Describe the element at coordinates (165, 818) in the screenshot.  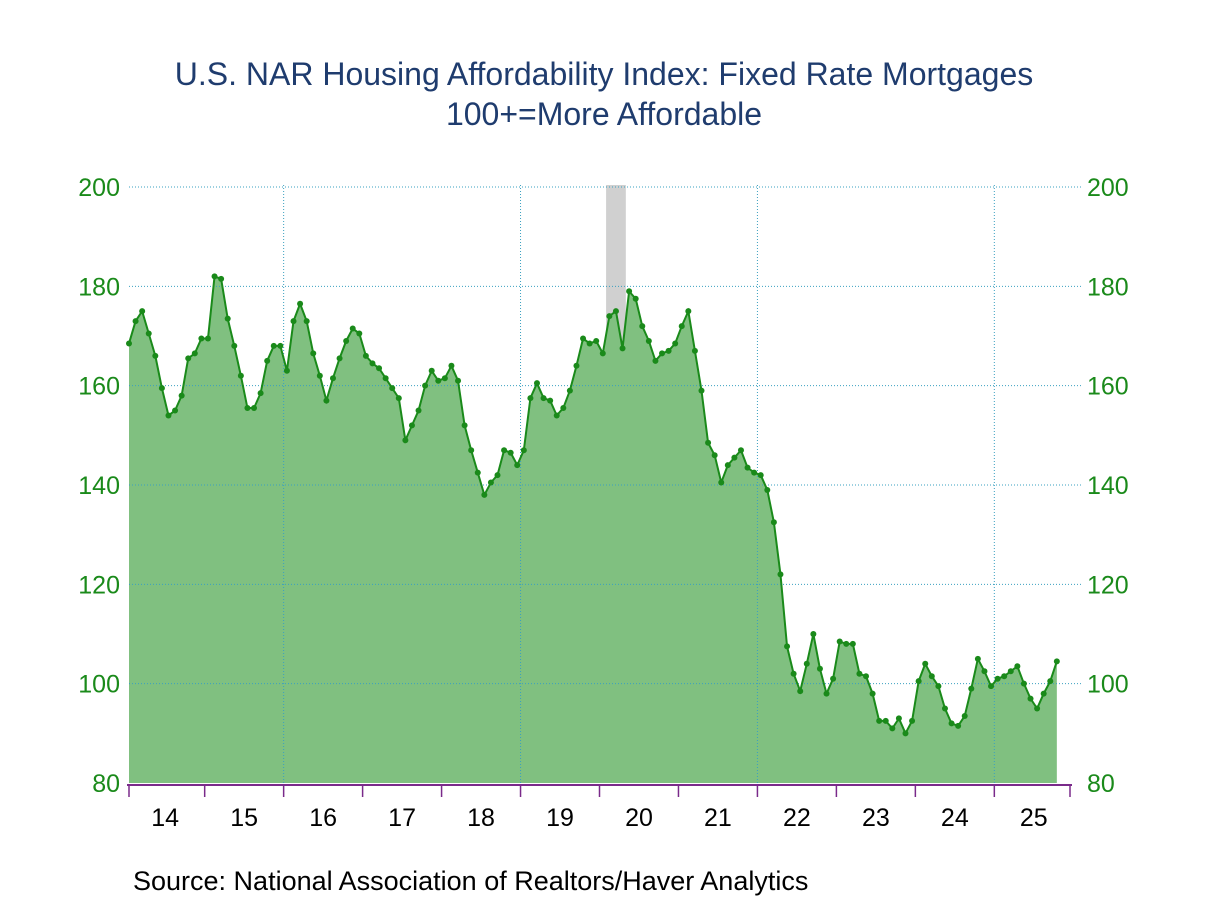
I see `x-tick-label-14: 14` at that location.